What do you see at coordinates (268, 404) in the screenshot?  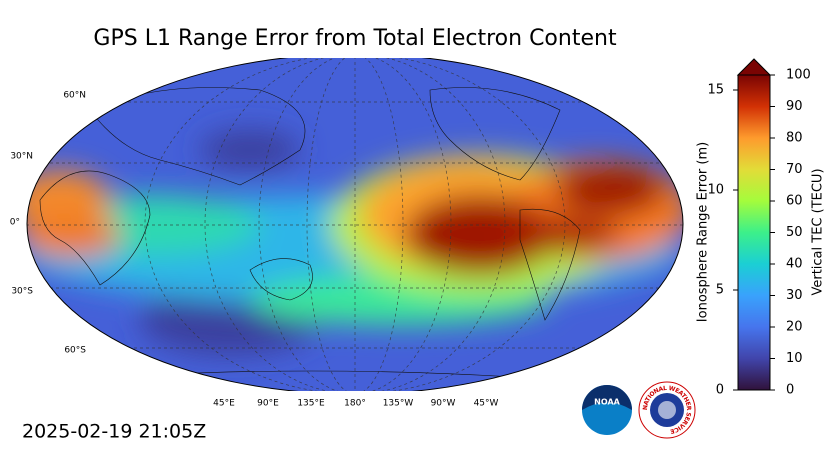 I see `lon-label: 90°E` at bounding box center [268, 404].